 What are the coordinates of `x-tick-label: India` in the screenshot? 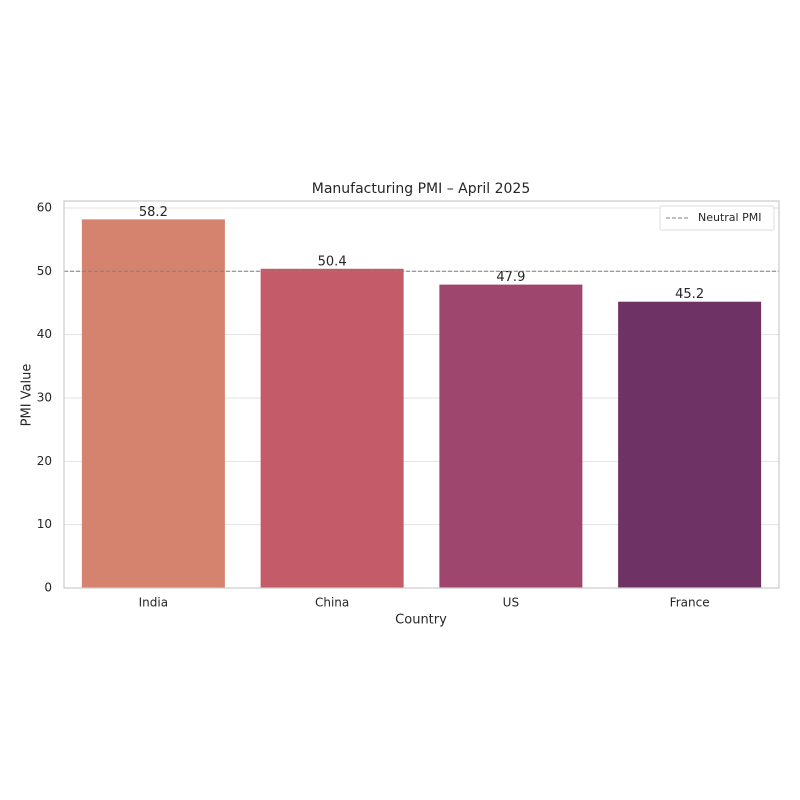 It's located at (153, 603).